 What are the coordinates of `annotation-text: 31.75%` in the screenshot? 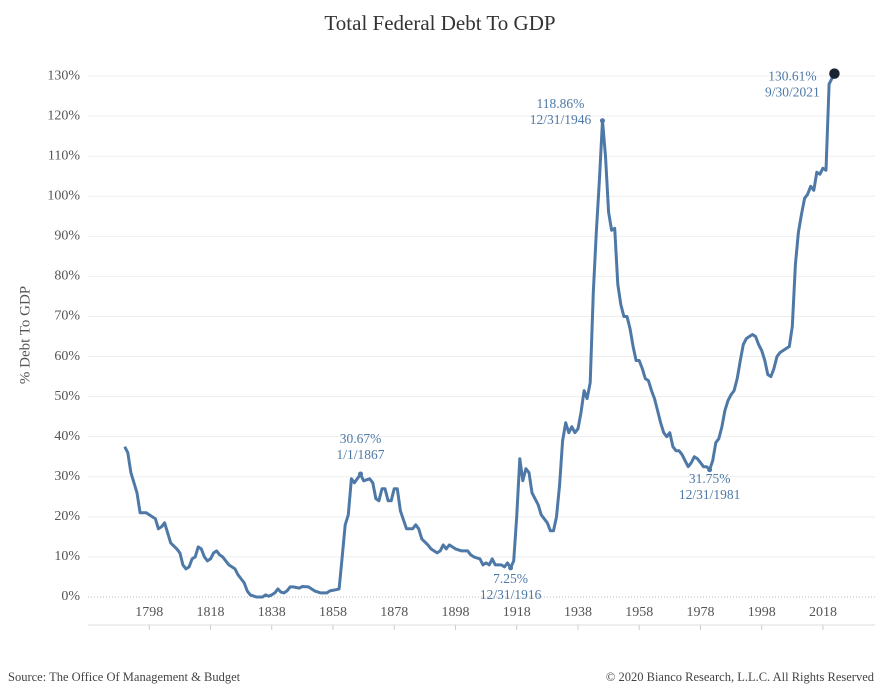 It's located at (710, 478).